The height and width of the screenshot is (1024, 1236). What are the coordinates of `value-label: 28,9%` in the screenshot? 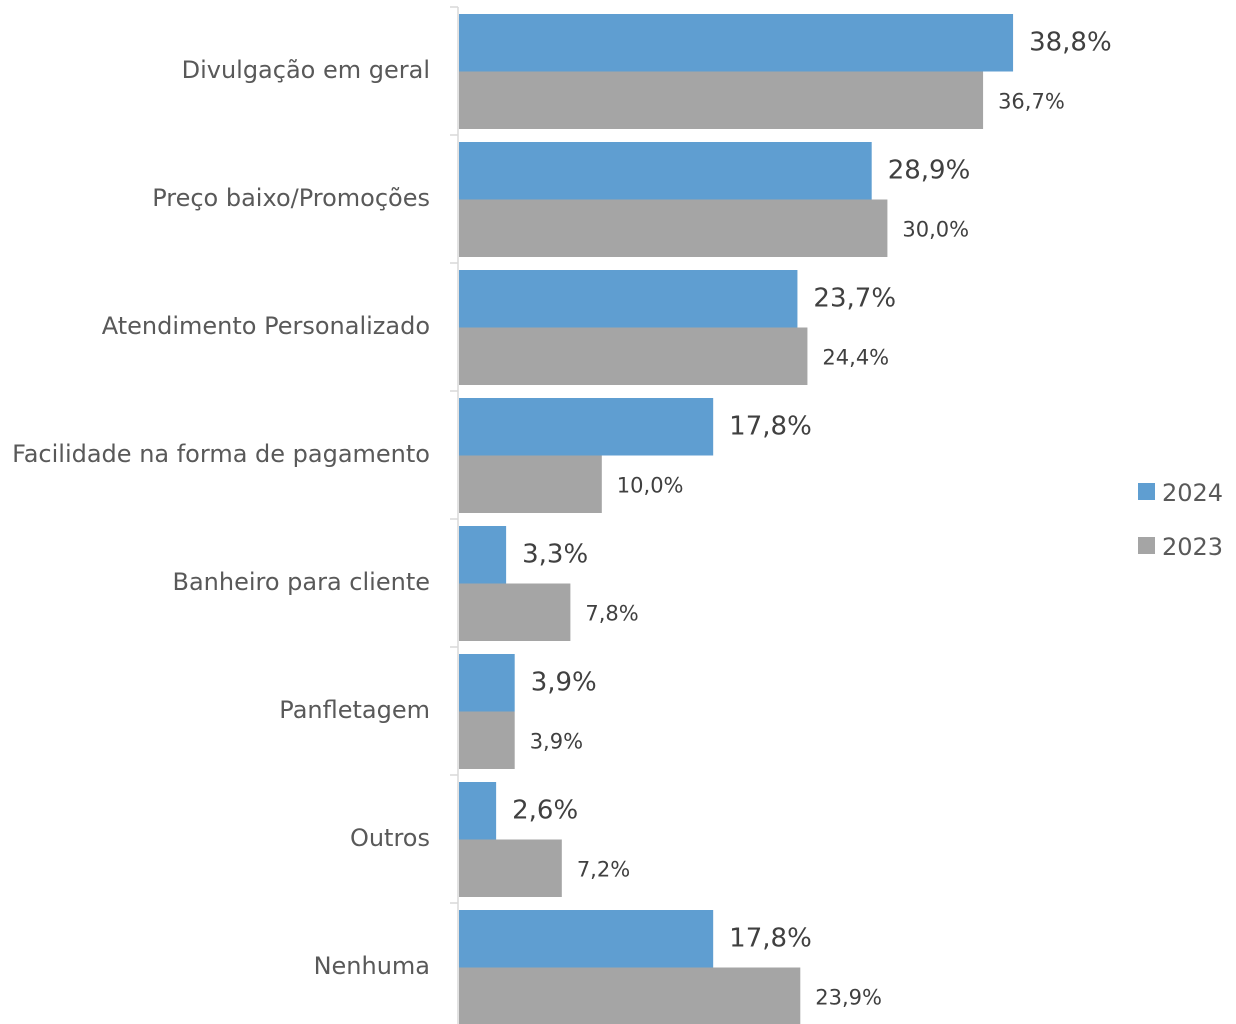 It's located at (929, 170).